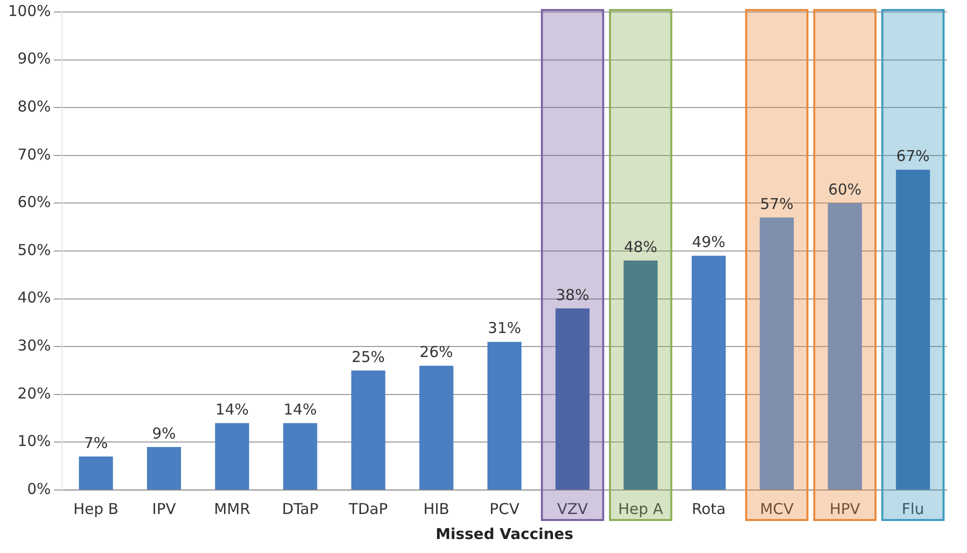 Image resolution: width=967 pixels, height=553 pixels. What do you see at coordinates (300, 509) in the screenshot?
I see `x-tick-label: DTaP` at bounding box center [300, 509].